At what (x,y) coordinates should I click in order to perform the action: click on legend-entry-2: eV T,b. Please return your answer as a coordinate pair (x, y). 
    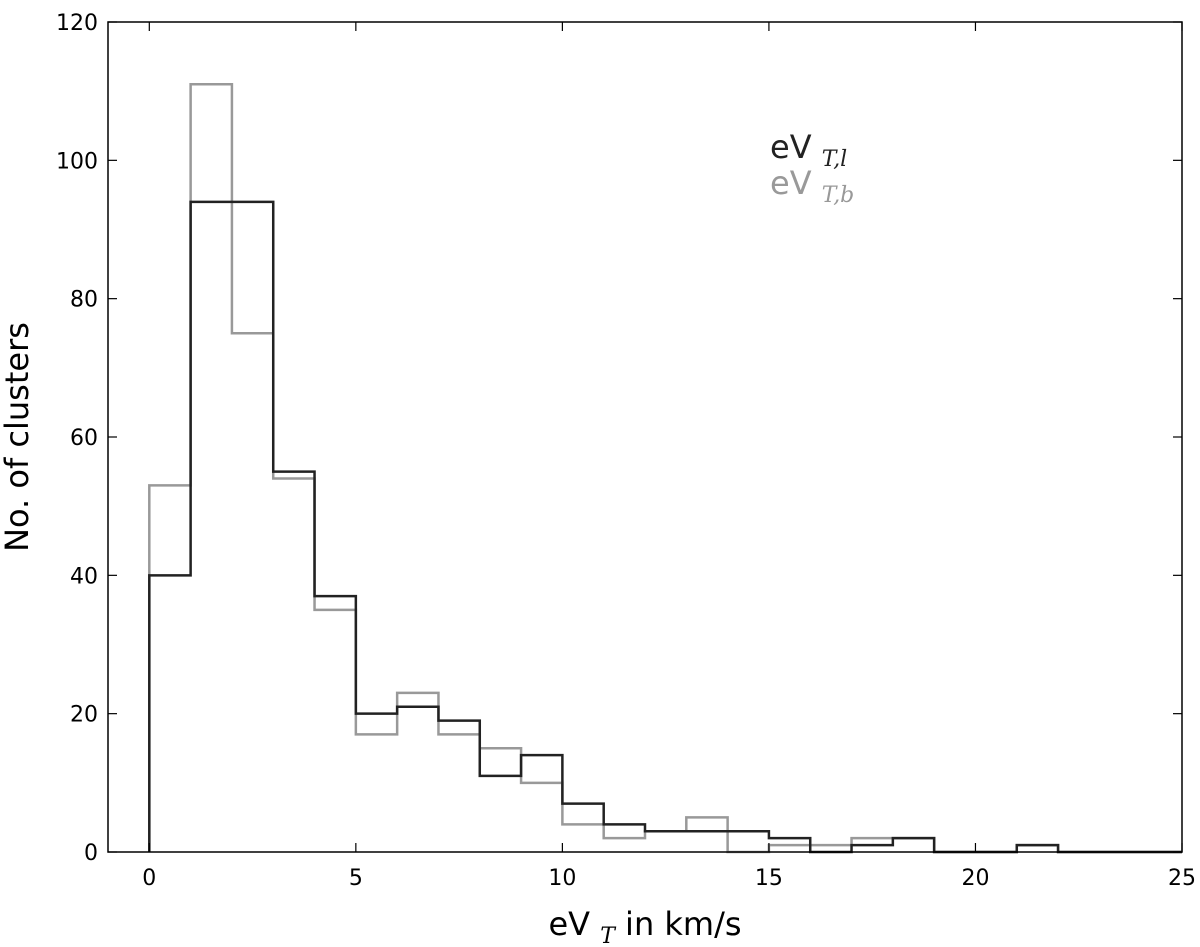
    Looking at the image, I should click on (812, 186).